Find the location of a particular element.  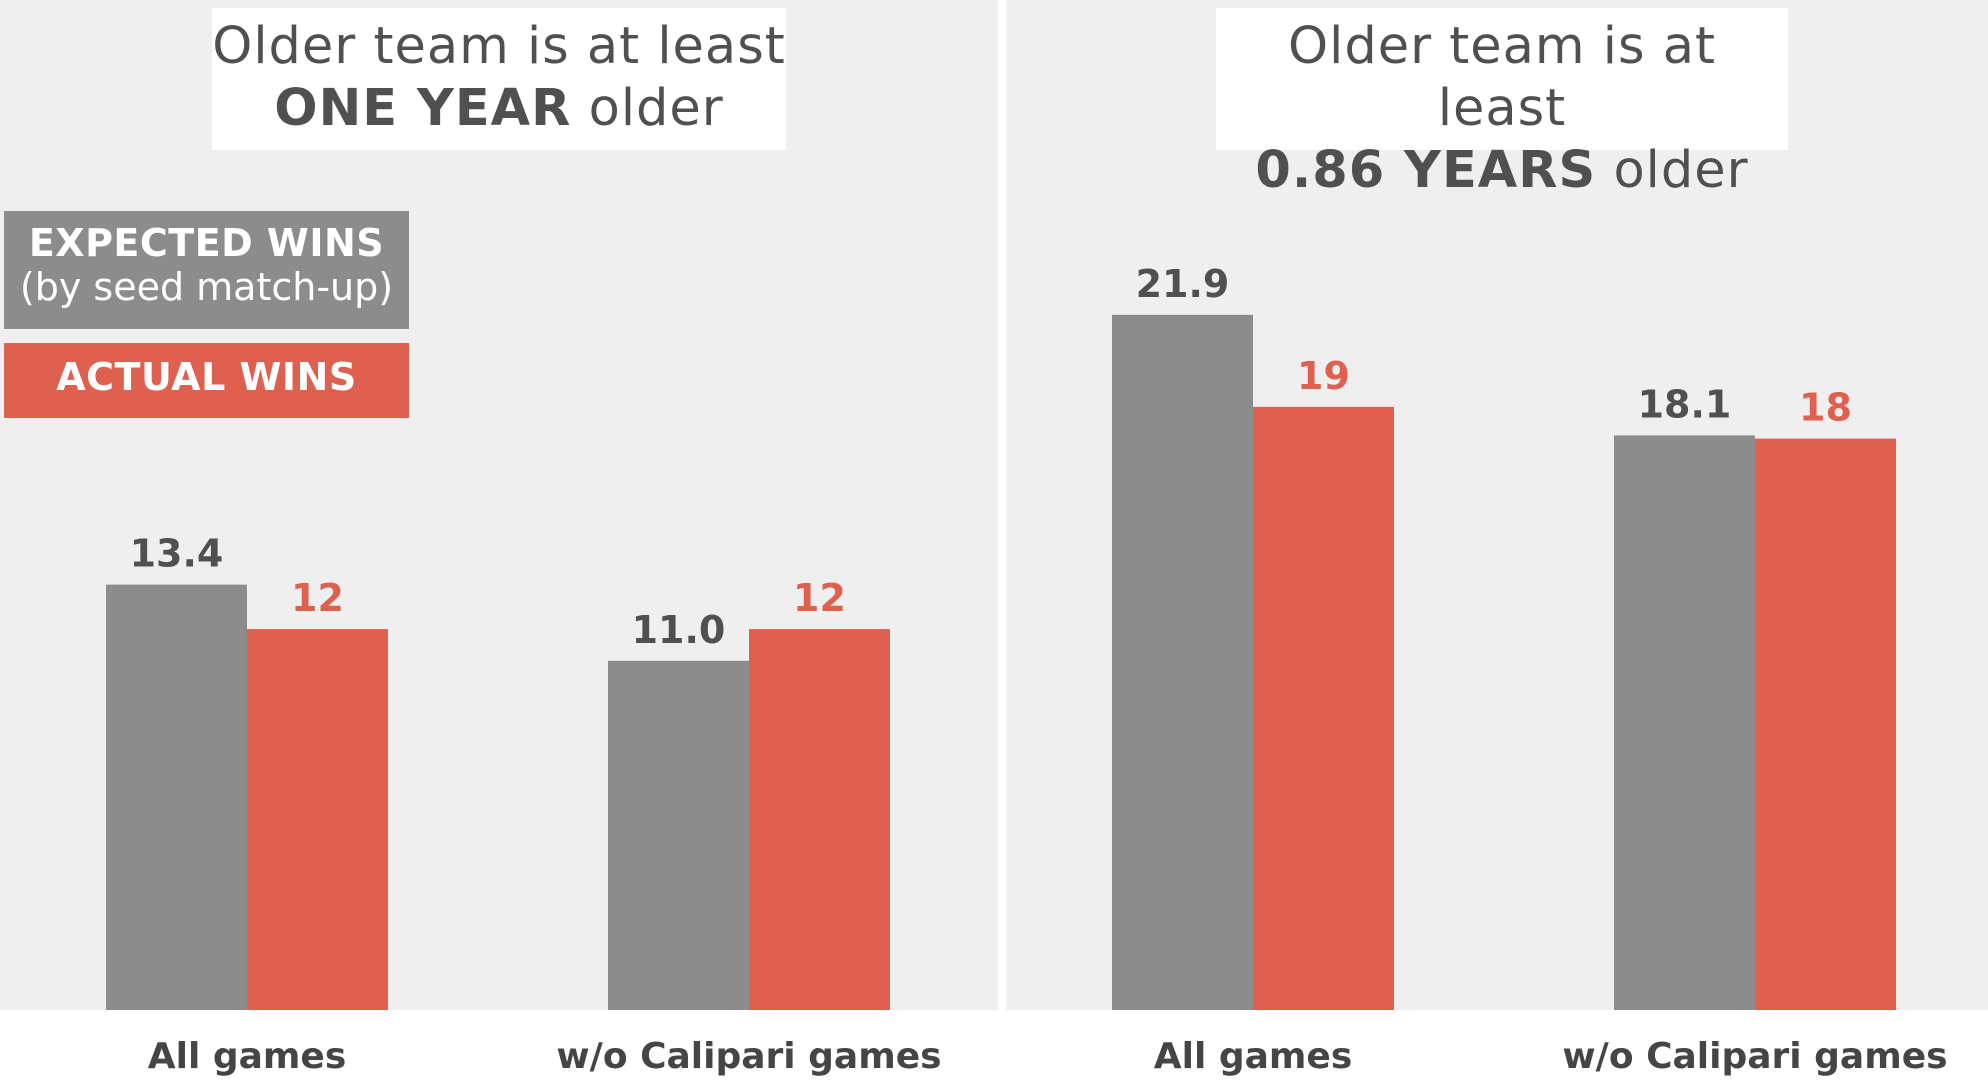

legend-expected-wins: EXPECTED WINS (by seed match-up) is located at coordinates (206, 270).